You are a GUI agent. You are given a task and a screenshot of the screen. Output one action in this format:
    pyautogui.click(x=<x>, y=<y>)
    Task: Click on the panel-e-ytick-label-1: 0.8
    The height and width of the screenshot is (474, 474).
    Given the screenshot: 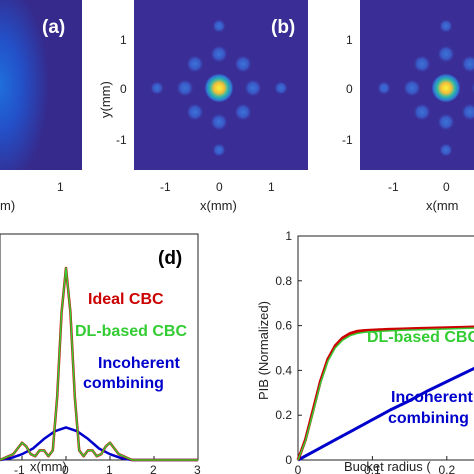 What is the action you would take?
    pyautogui.click(x=283, y=281)
    